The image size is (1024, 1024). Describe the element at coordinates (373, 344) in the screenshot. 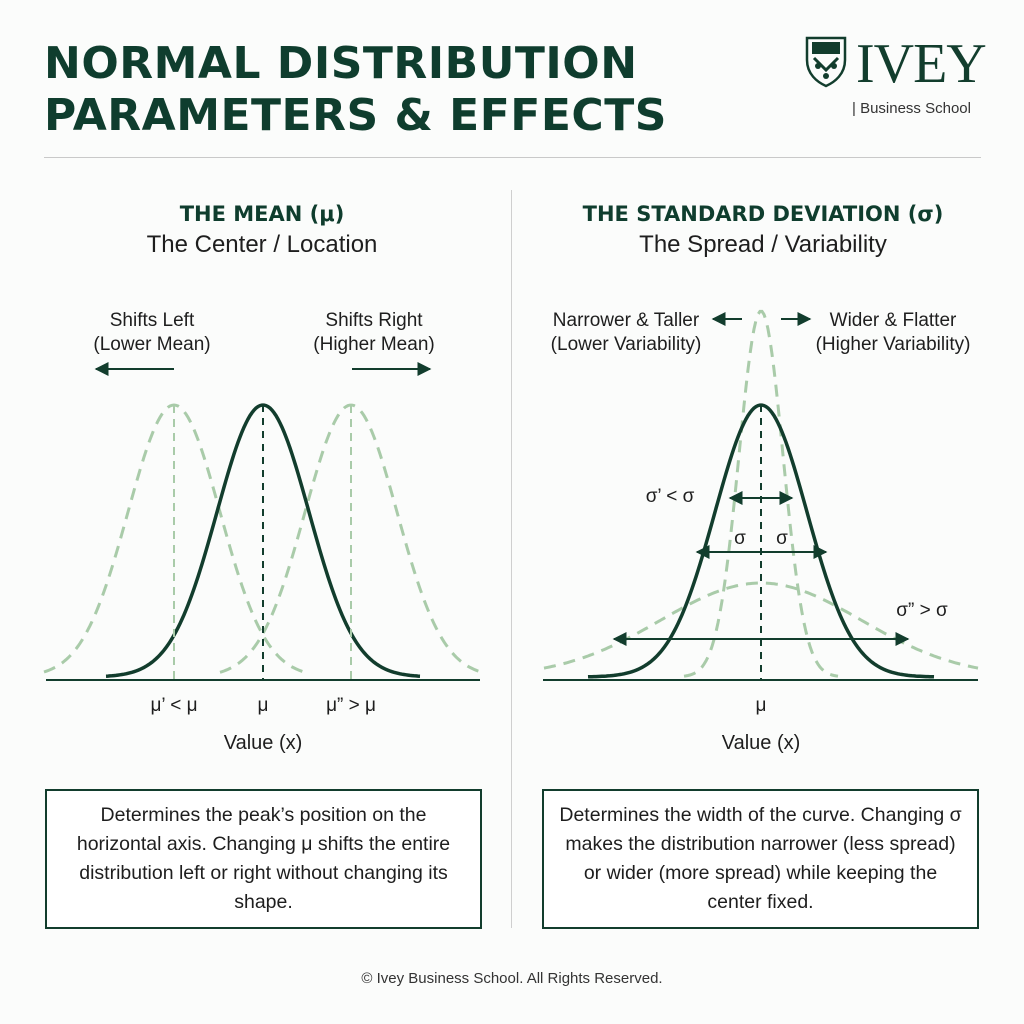

I see `shift-right-sublabel: (Higher Mean)` at that location.